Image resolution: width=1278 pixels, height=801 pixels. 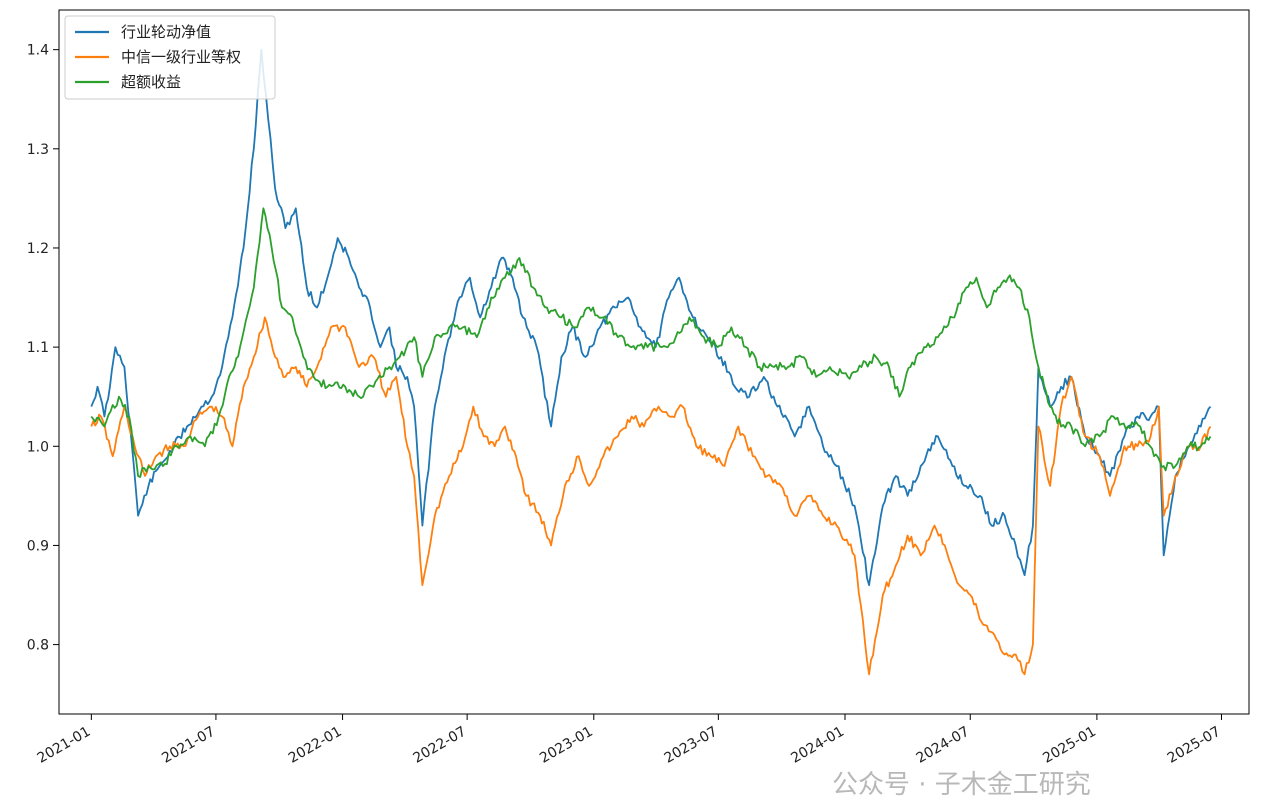 What do you see at coordinates (691, 745) in the screenshot?
I see `x-tick-label: 2023-07` at bounding box center [691, 745].